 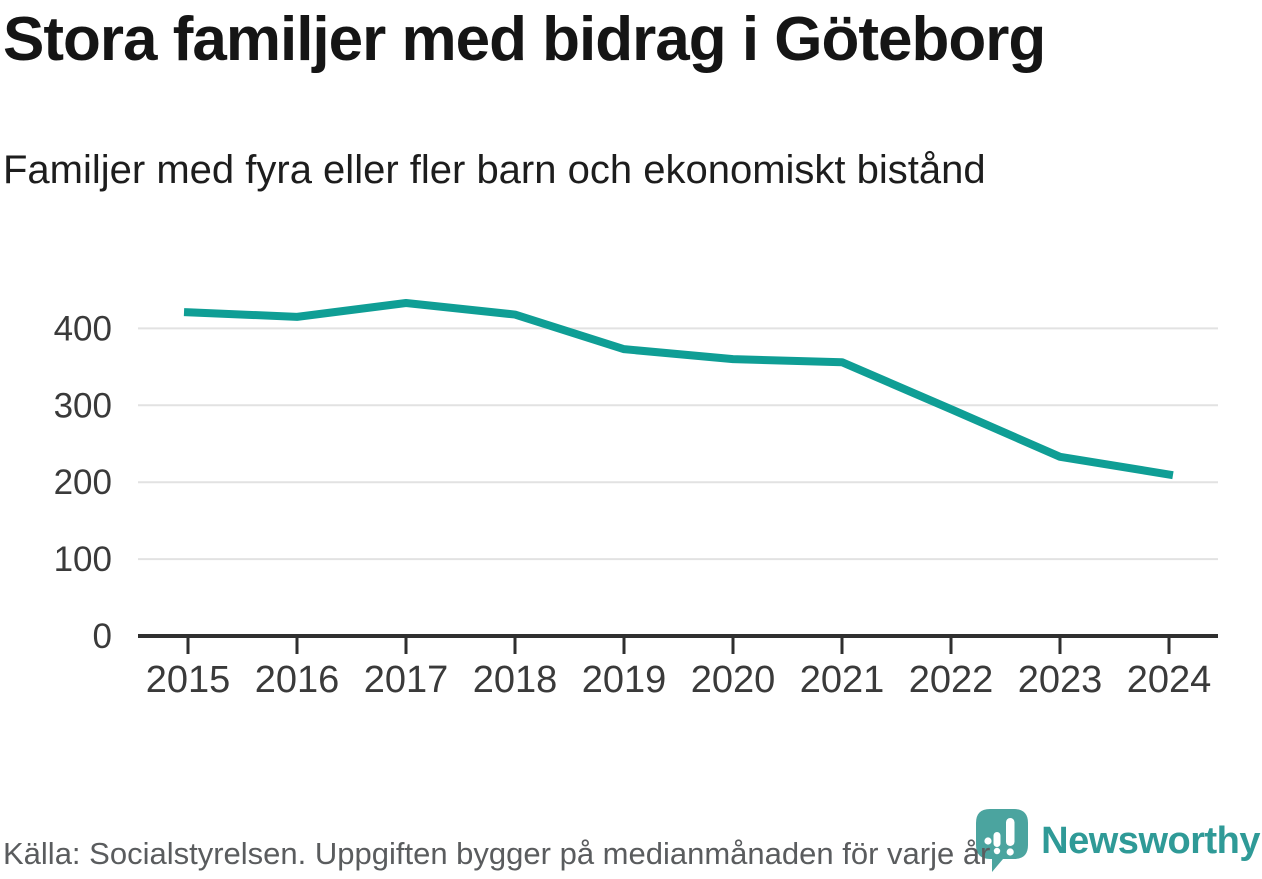 I want to click on y-axis-labels: 0 100 200 300 400, so click(x=83, y=482).